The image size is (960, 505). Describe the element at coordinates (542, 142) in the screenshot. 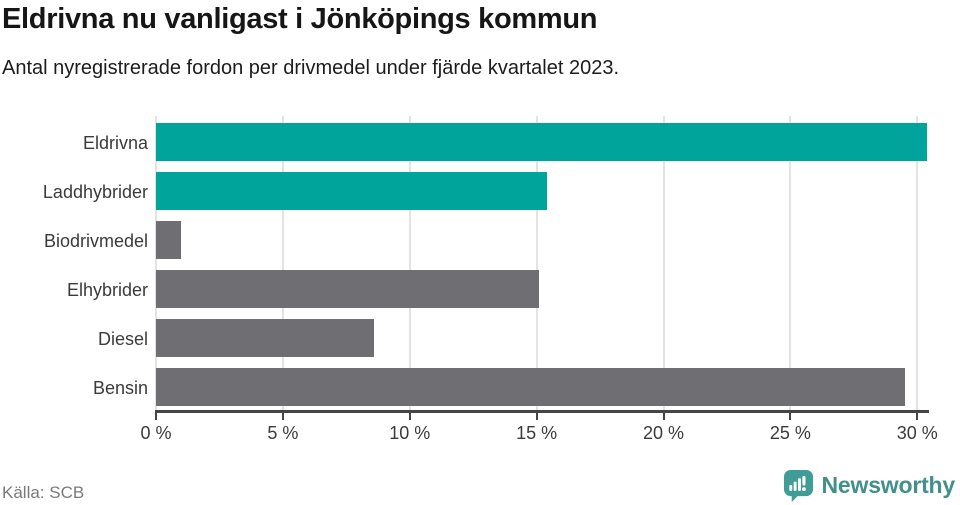

I see `bar-eldrivna` at that location.